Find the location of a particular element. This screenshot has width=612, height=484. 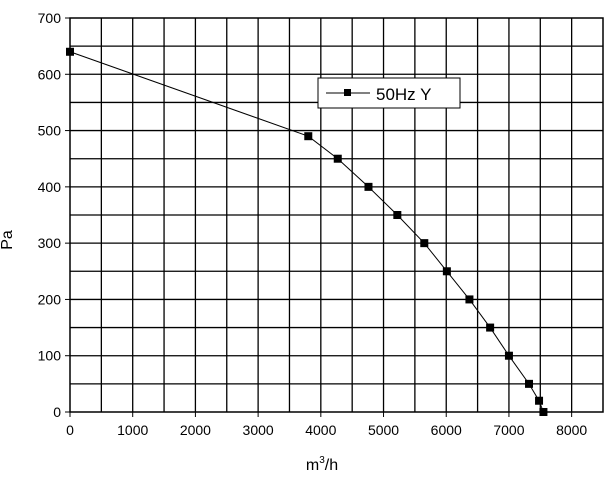

legend: 50Hz Y is located at coordinates (389, 93).